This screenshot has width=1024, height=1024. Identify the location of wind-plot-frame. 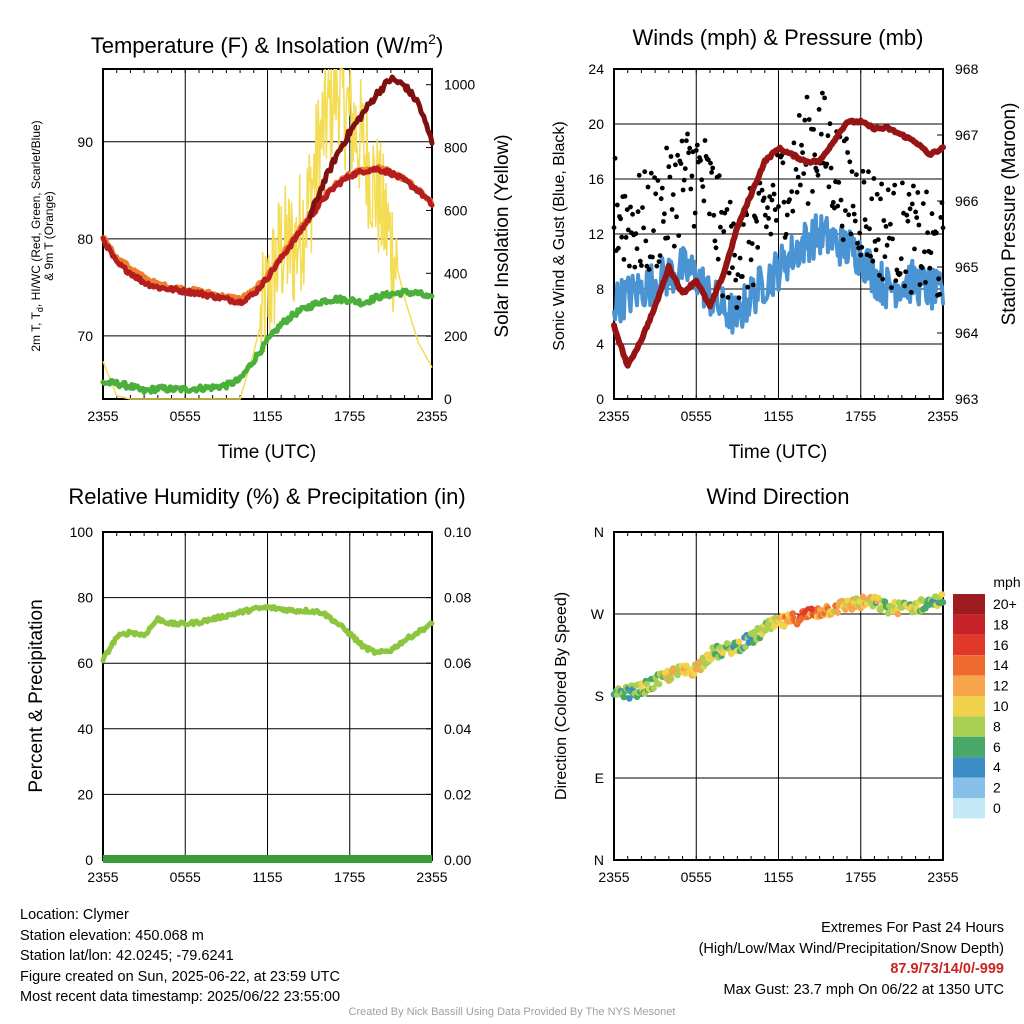
(778, 234).